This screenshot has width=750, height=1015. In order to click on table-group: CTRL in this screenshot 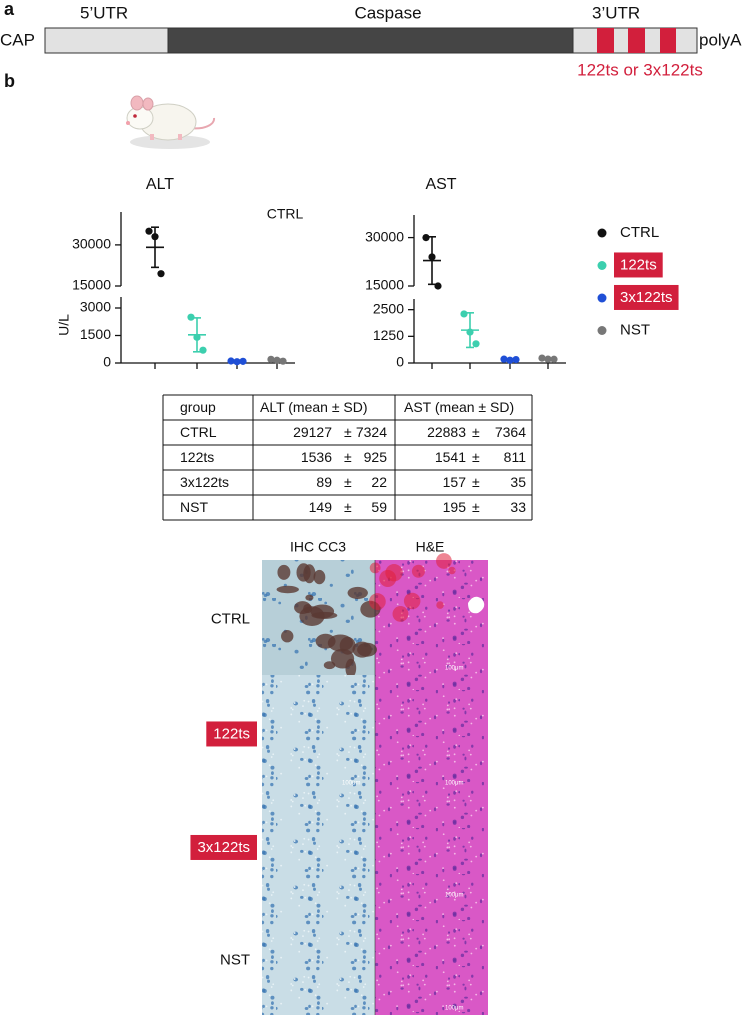, I will do `click(198, 432)`.